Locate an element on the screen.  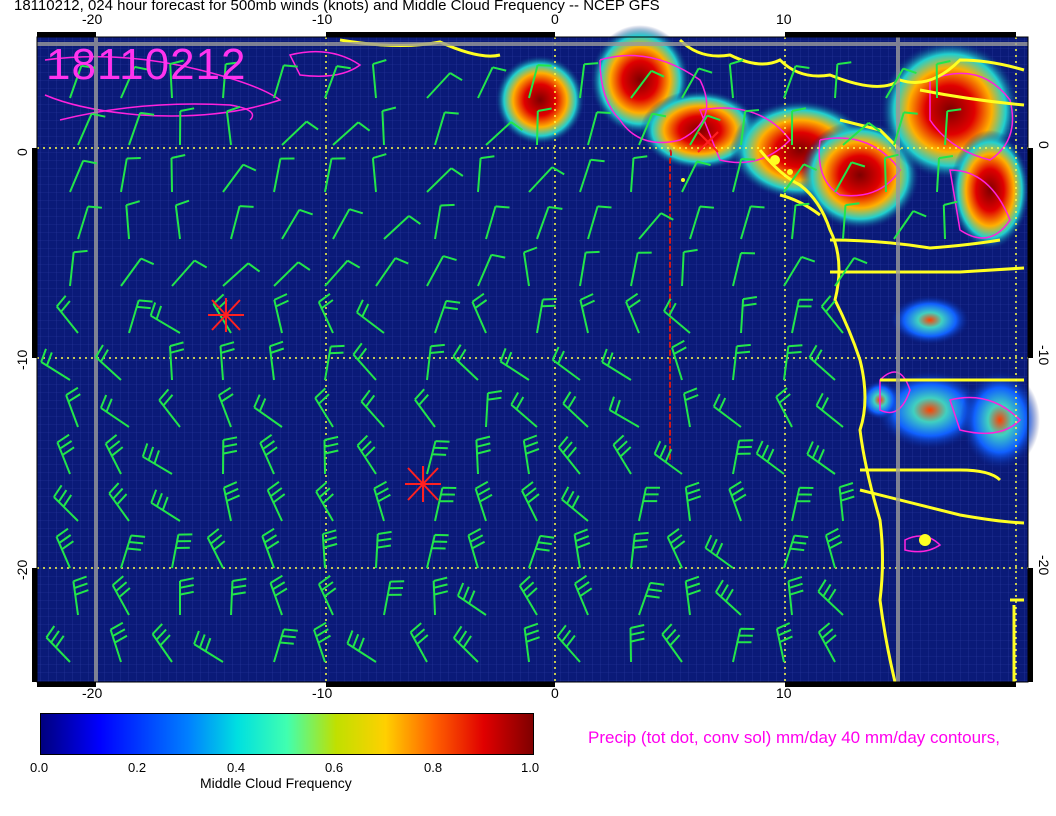
x-top-label: 10 is located at coordinates (784, 19).